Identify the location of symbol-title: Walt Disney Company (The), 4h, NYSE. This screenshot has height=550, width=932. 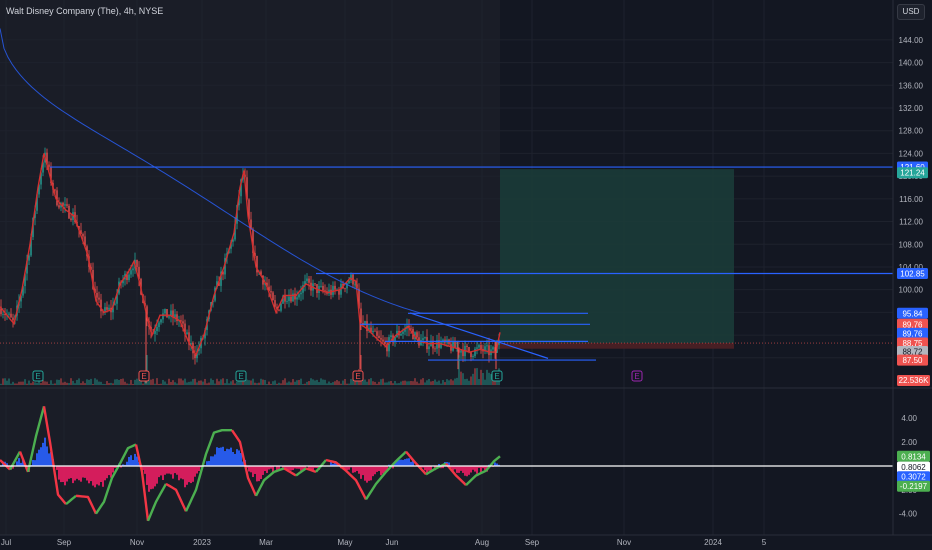
(85, 11).